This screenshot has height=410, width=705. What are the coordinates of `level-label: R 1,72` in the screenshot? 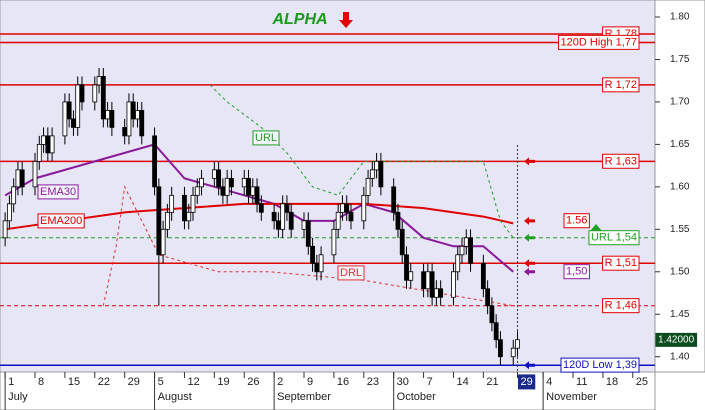 It's located at (621, 85).